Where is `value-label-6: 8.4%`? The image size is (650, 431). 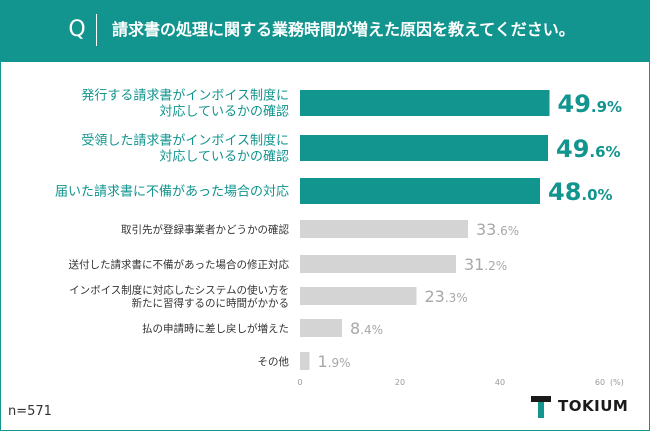
value-label-6: 8.4% is located at coordinates (366, 328).